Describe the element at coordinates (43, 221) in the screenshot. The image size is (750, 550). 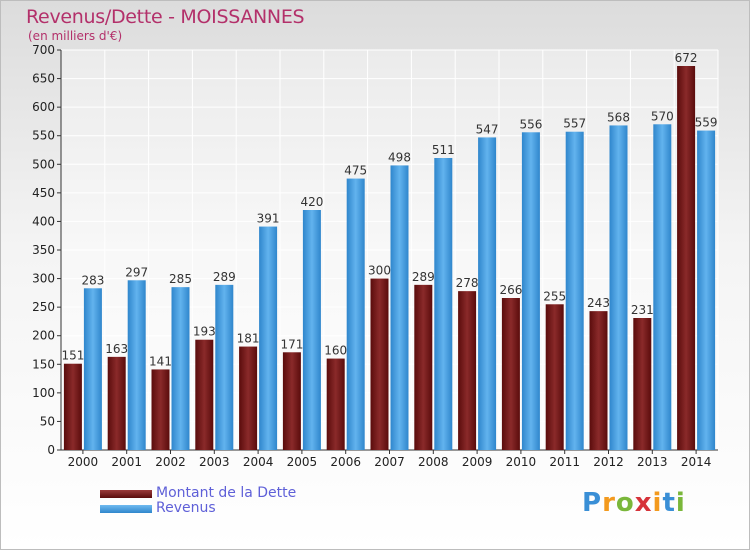
I see `y-tick-label: 400` at that location.